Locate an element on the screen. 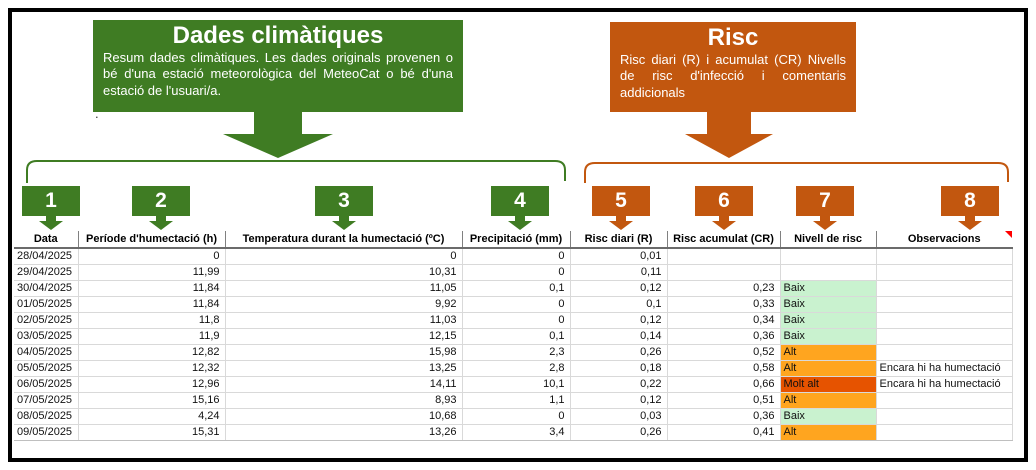 This screenshot has width=1036, height=470. cell-temperature: 14,11 is located at coordinates (344, 384).